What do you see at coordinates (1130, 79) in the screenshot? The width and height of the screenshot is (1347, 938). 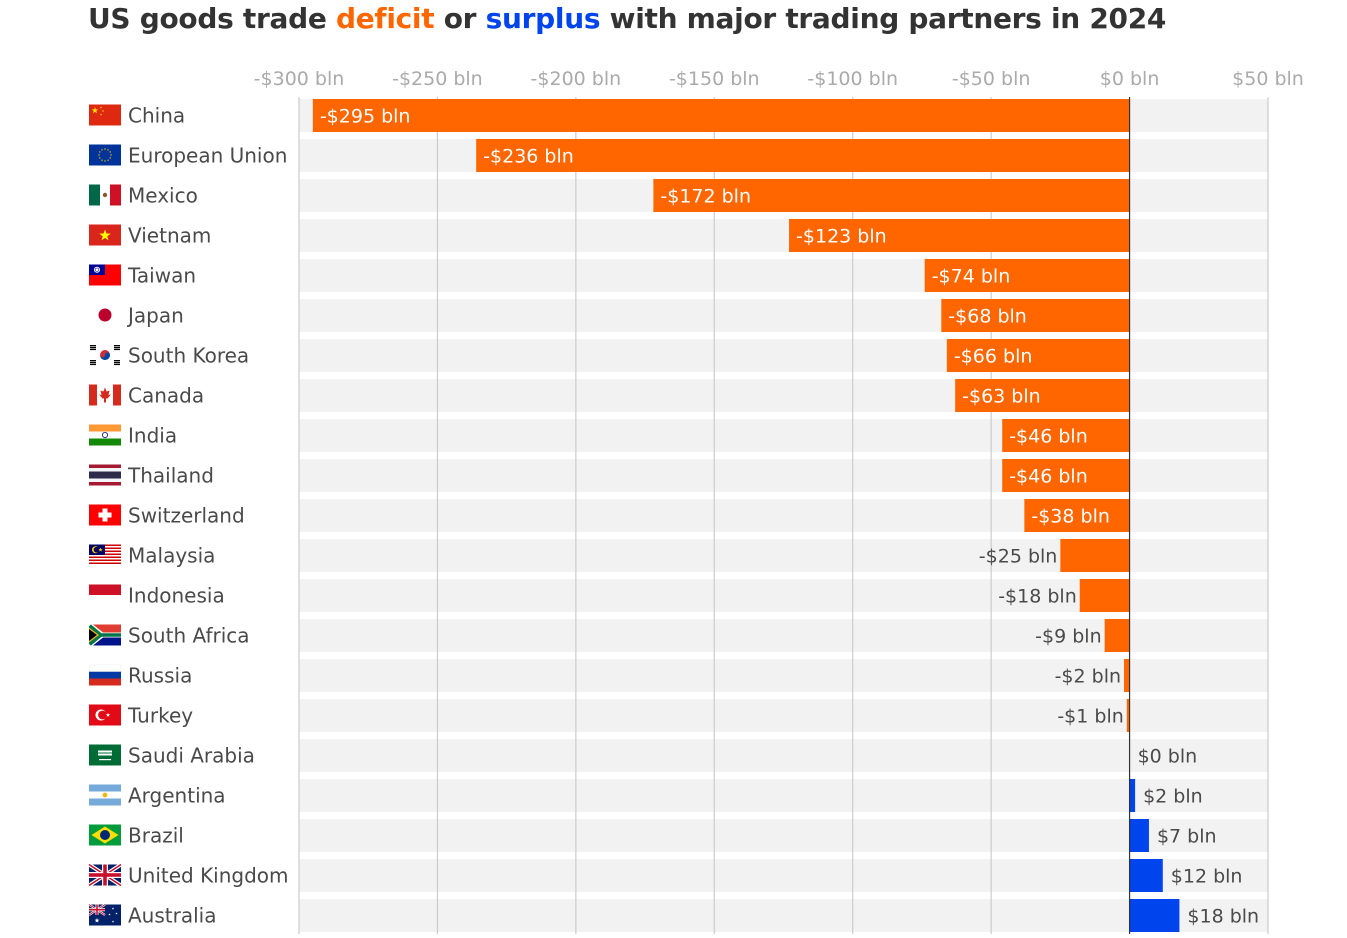 I see `x-tick-label: $0 bln` at bounding box center [1130, 79].